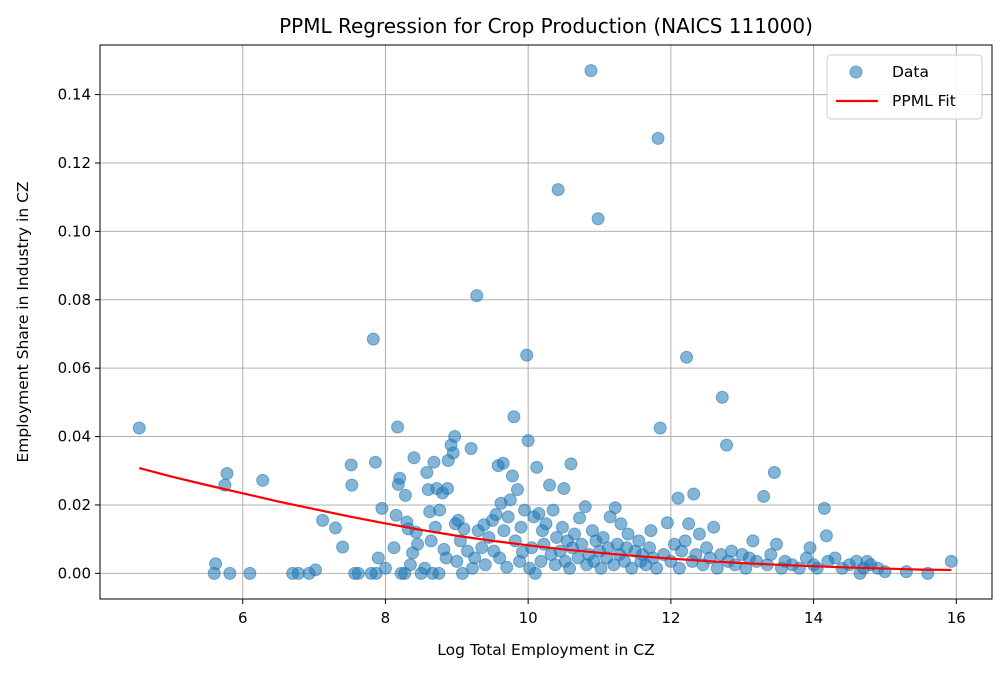 Image resolution: width=1007 pixels, height=674 pixels. I want to click on x-tick-label: 10, so click(528, 618).